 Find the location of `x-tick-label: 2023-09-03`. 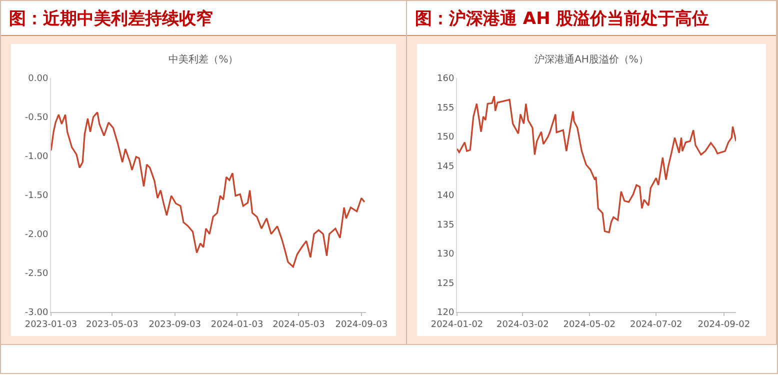

x-tick-label: 2023-09-03 is located at coordinates (175, 325).